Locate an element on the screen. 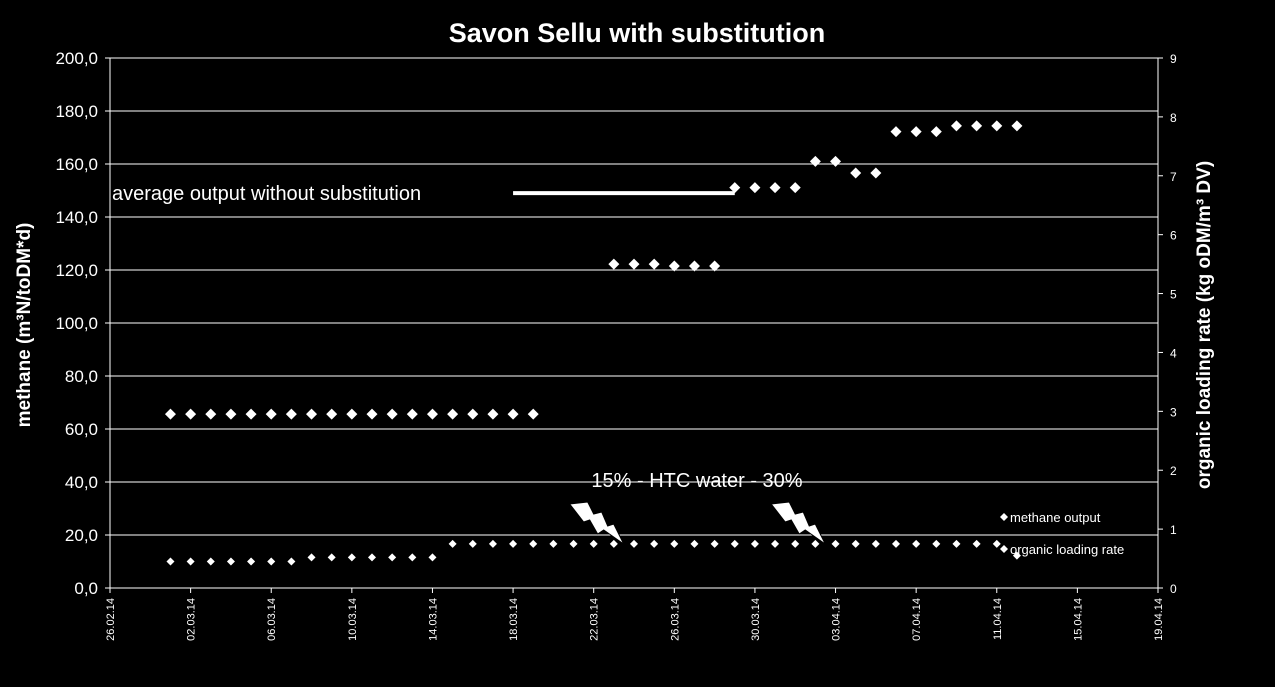  y2-tick-label: 9 is located at coordinates (1173, 59).